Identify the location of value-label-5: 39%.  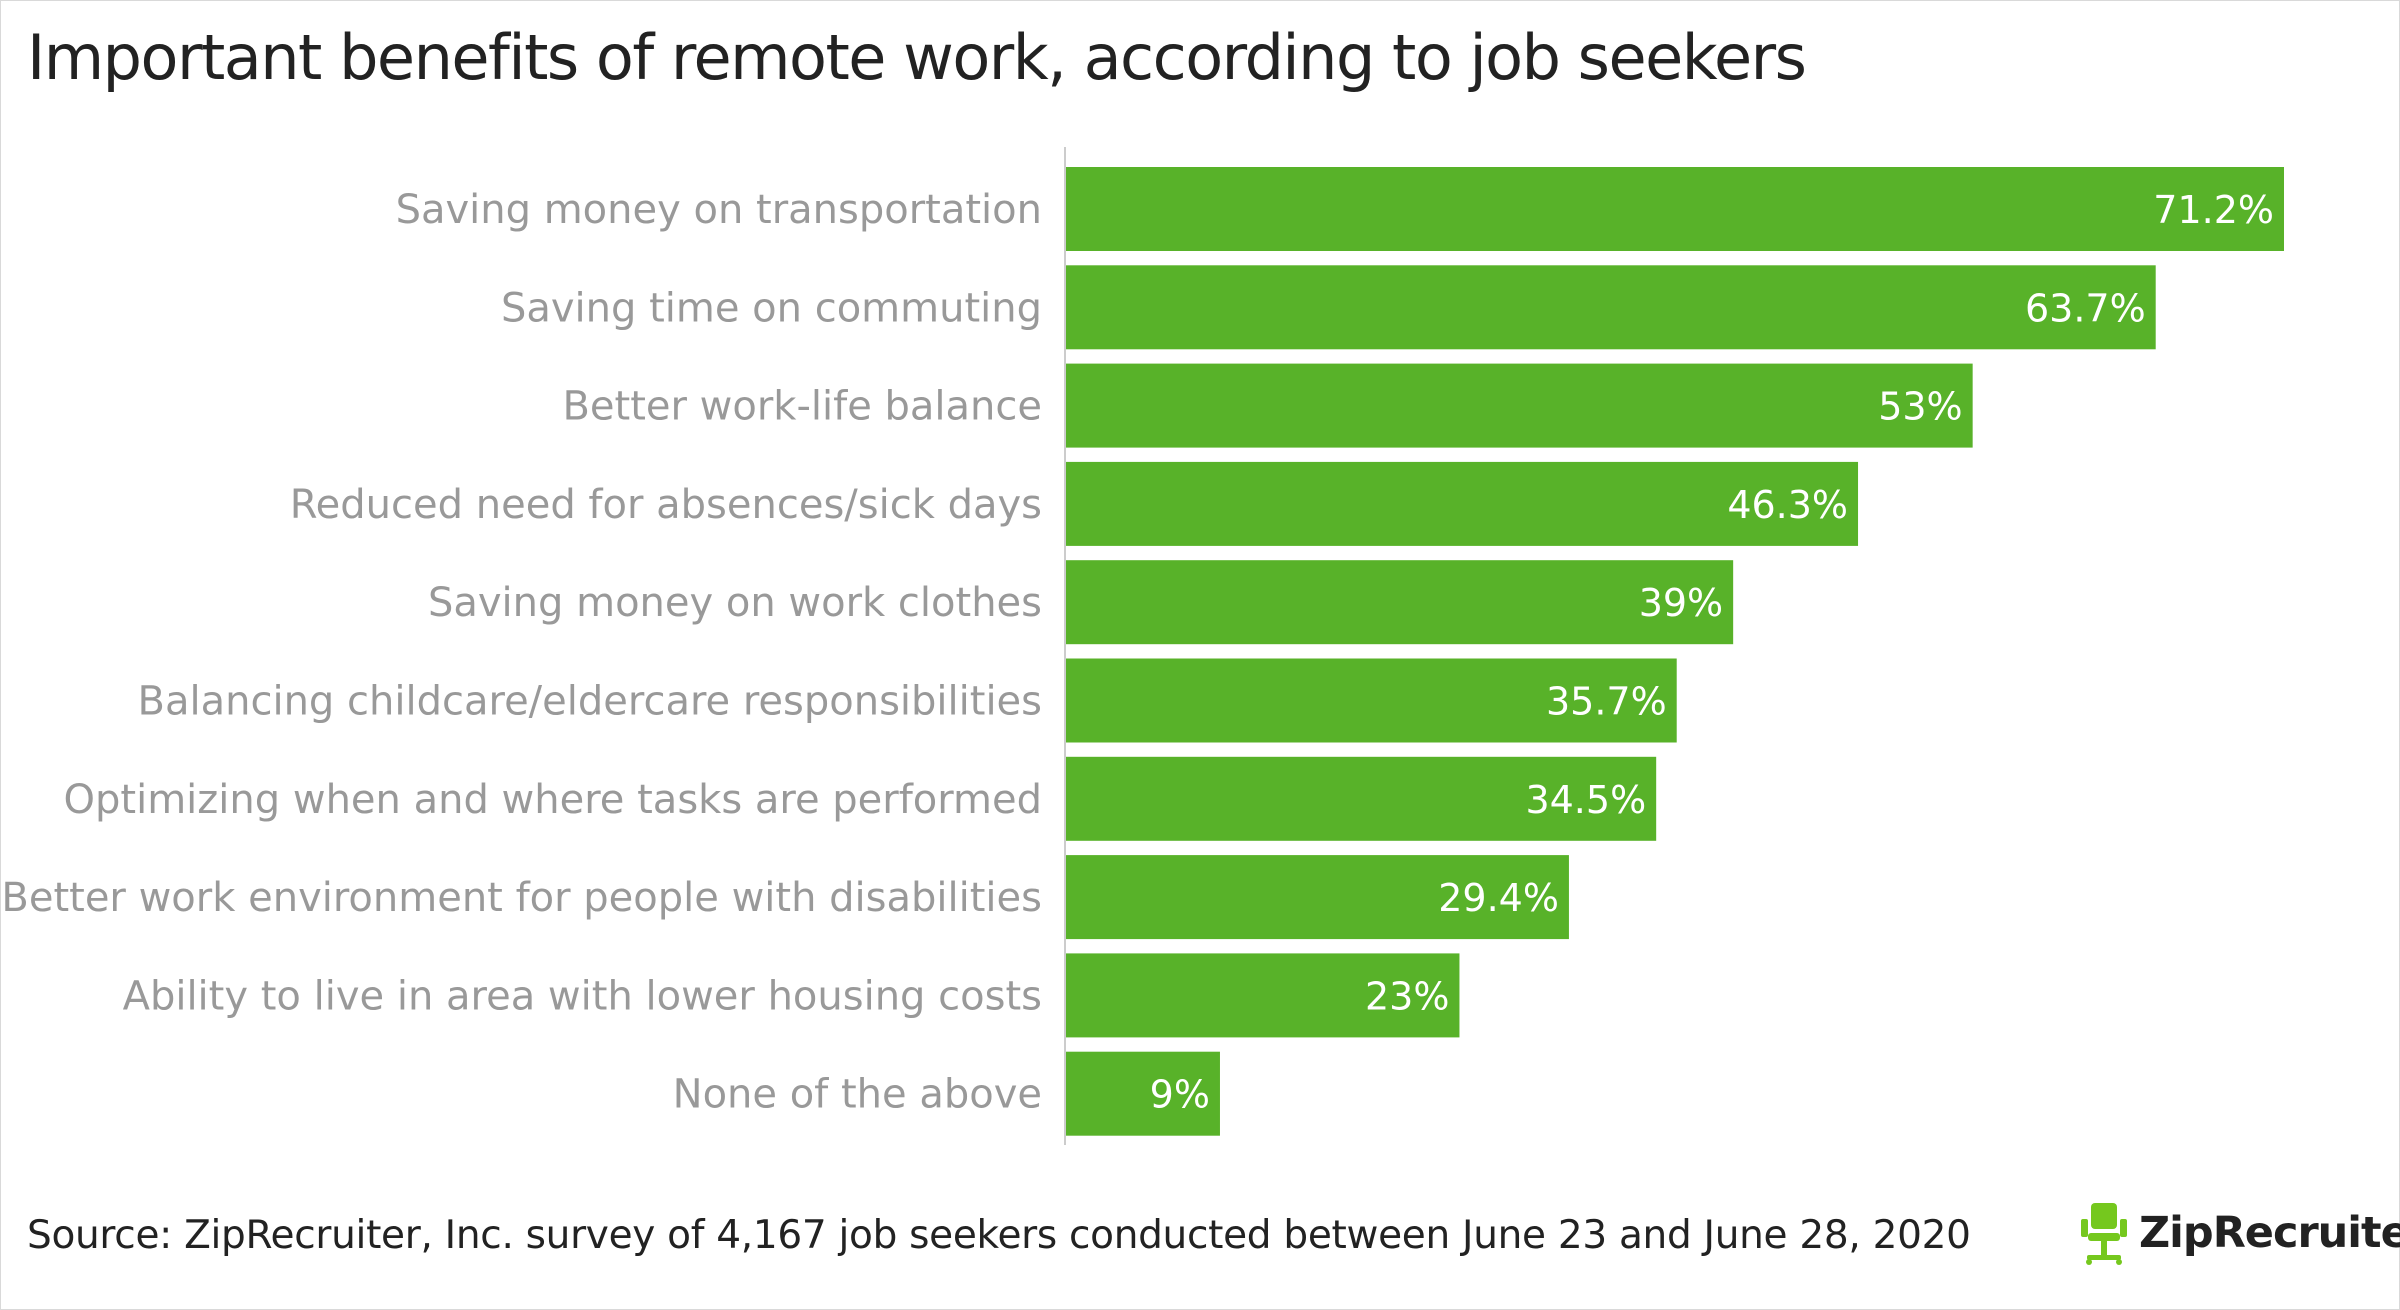
(1681, 603).